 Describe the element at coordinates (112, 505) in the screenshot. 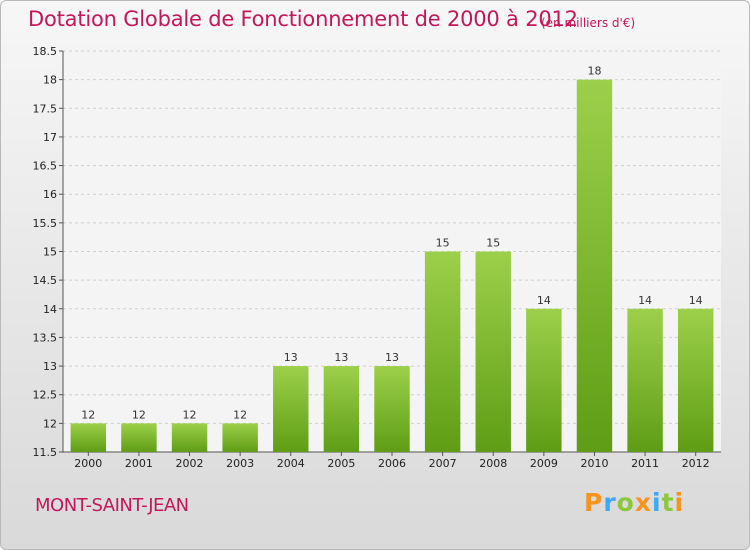

I see `commune-name: MONT-SAINT-JEAN` at that location.